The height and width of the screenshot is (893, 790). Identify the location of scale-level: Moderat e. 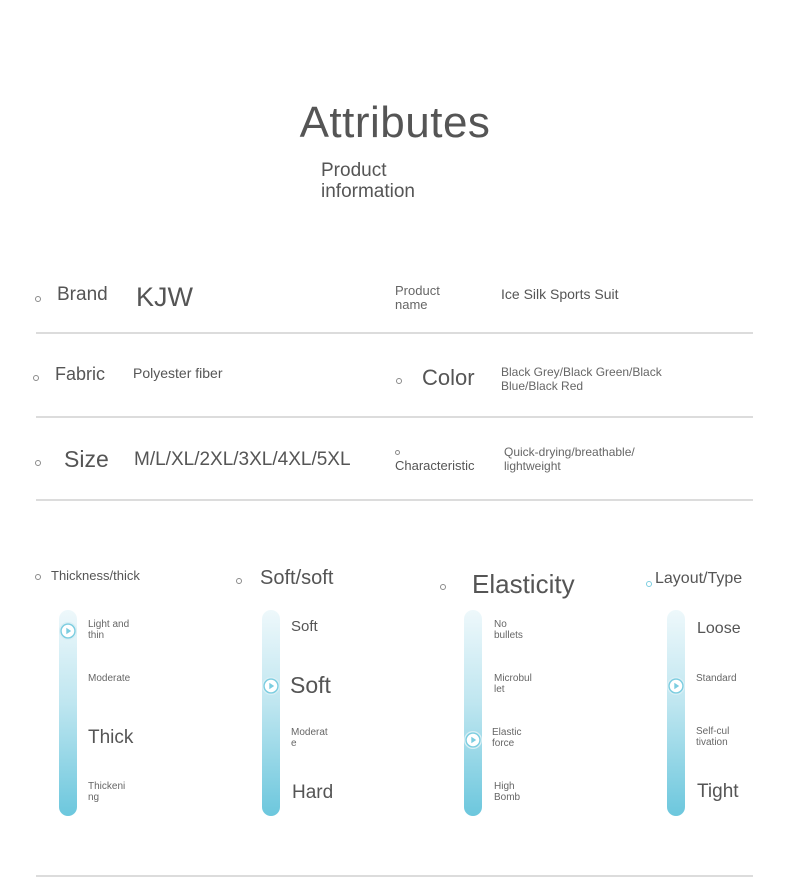
(309, 738).